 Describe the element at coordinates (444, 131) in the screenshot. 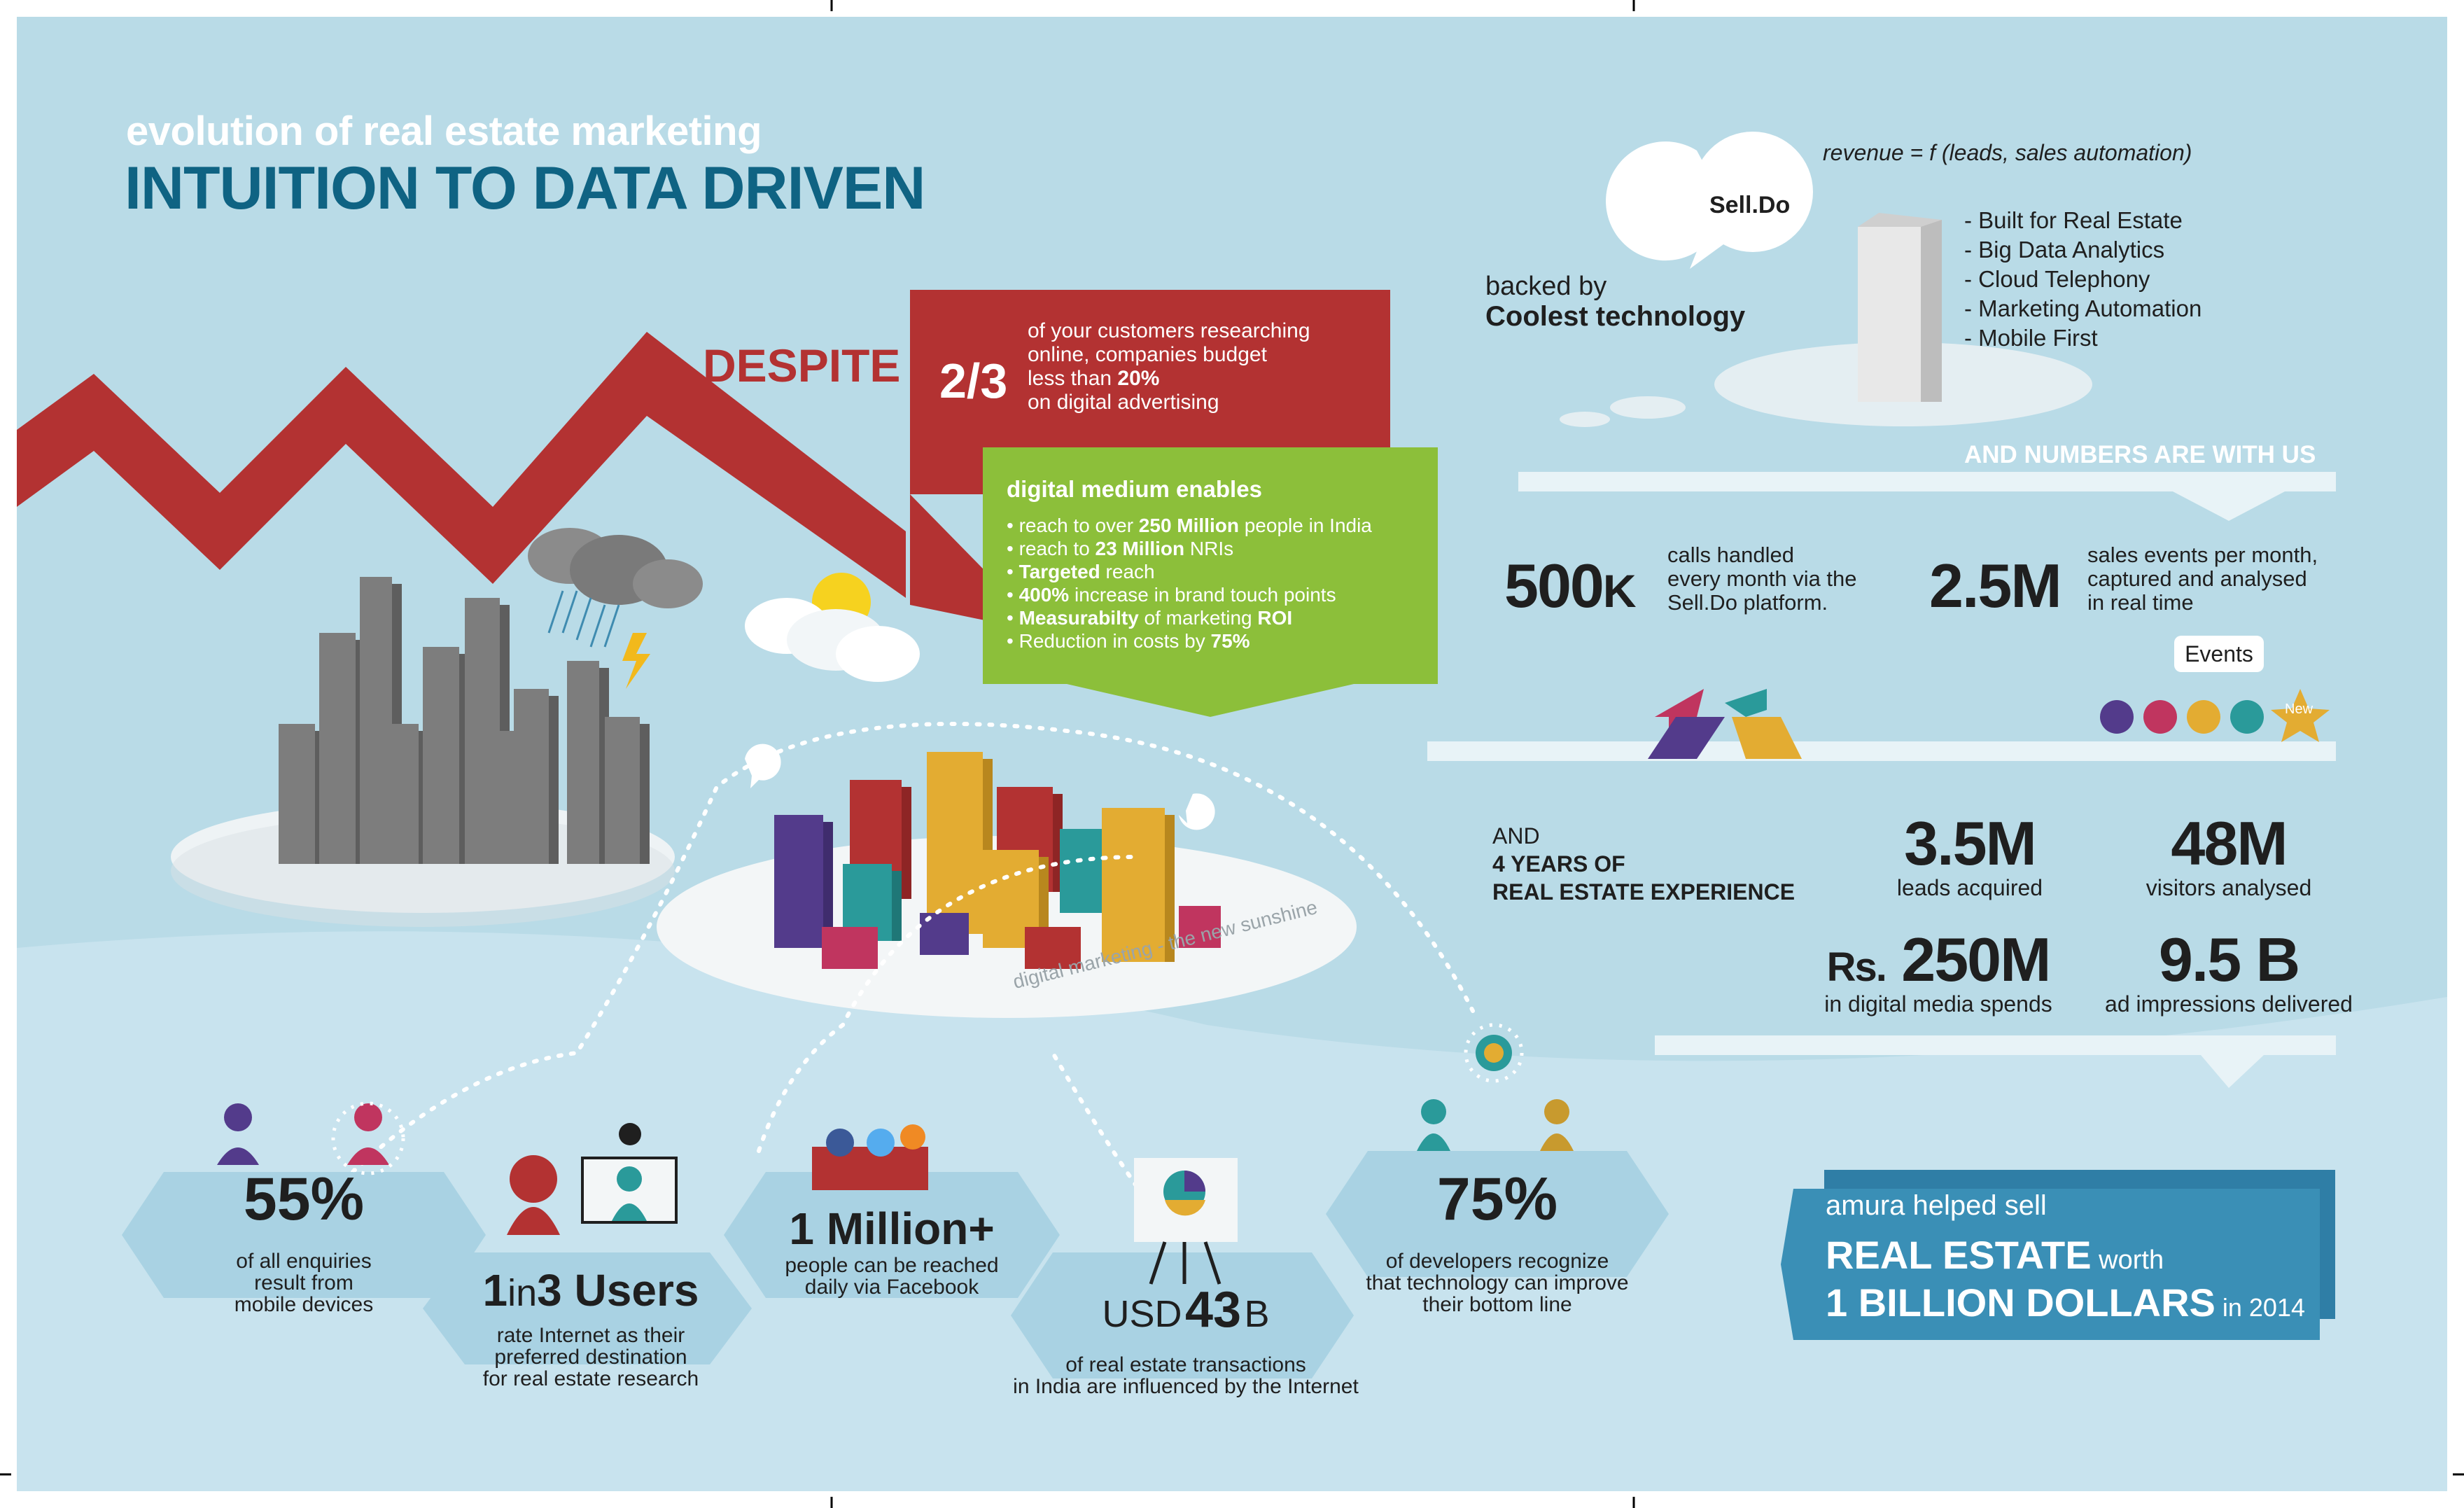

I see `page-subtitle: evolution of real estate marketing` at that location.